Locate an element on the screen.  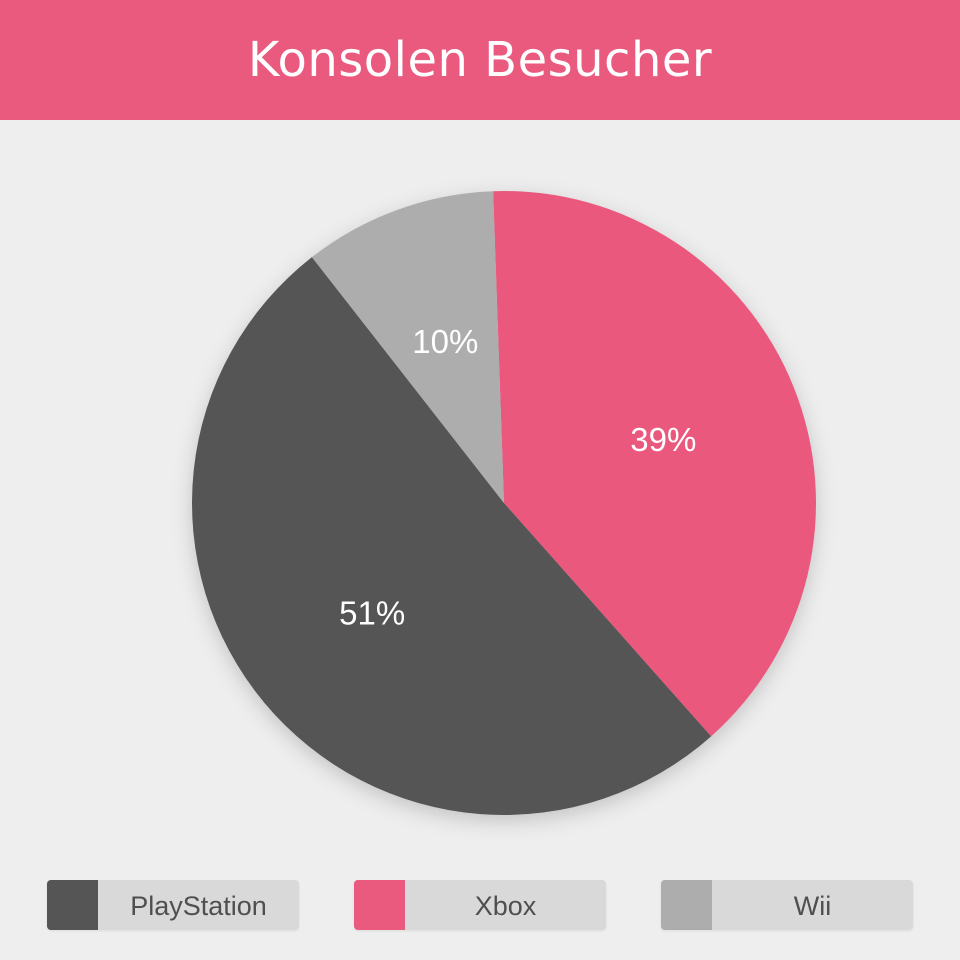
legend-item-wii: Wii is located at coordinates (787, 905).